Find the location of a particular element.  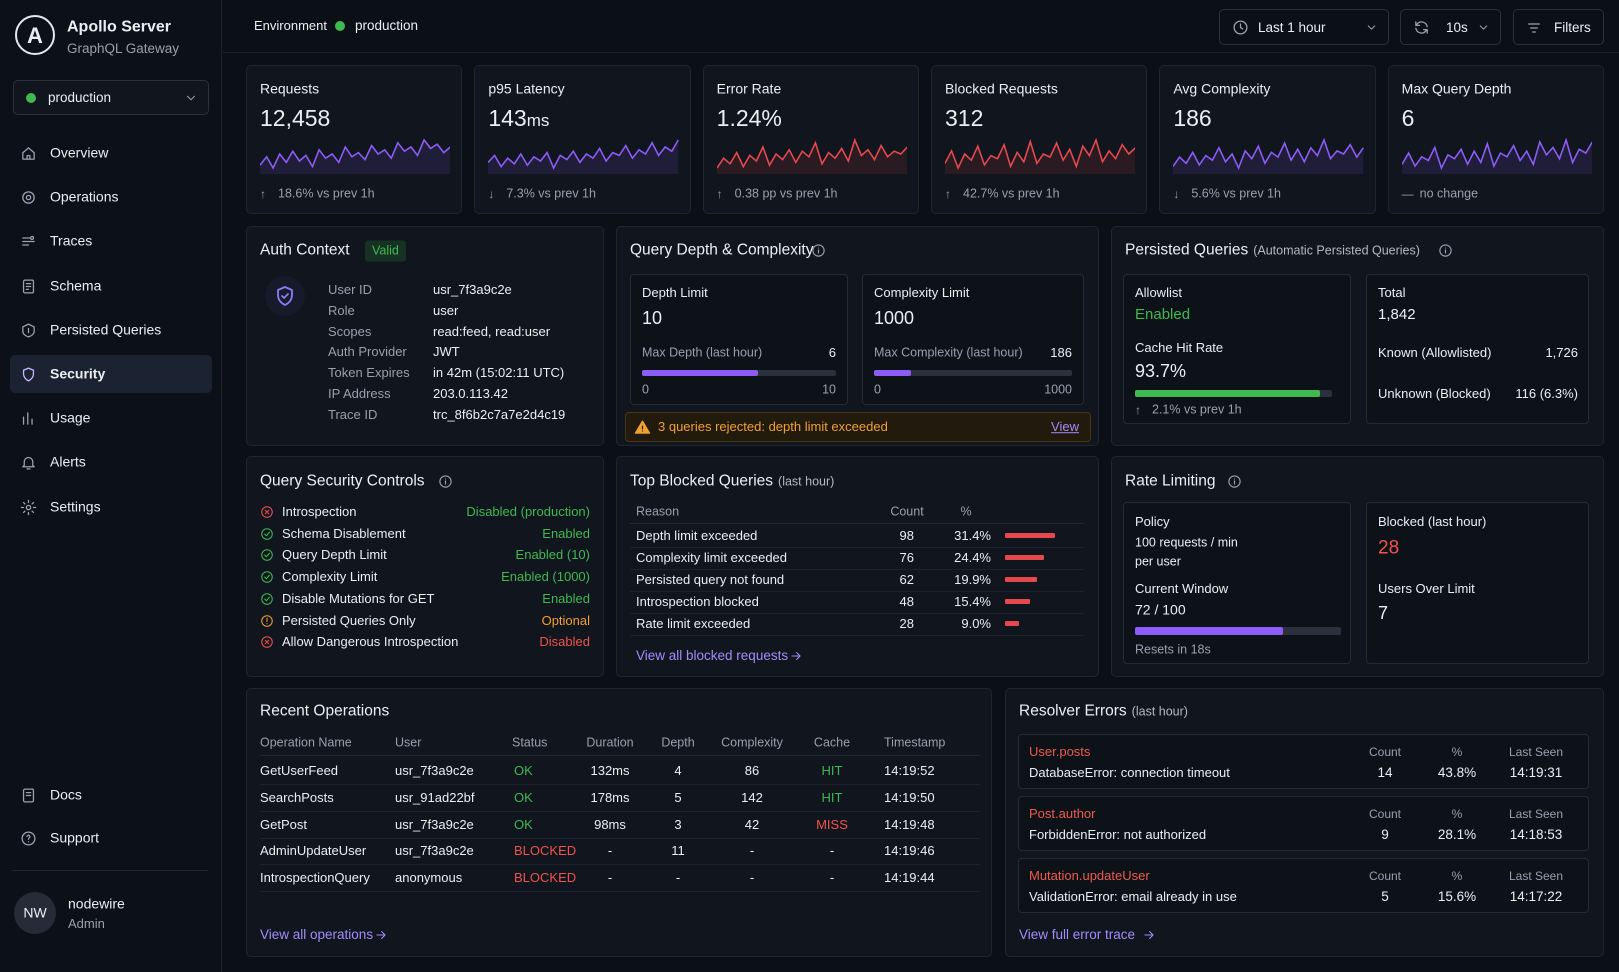

error-last-seen: 14:18:53 is located at coordinates (1536, 834).